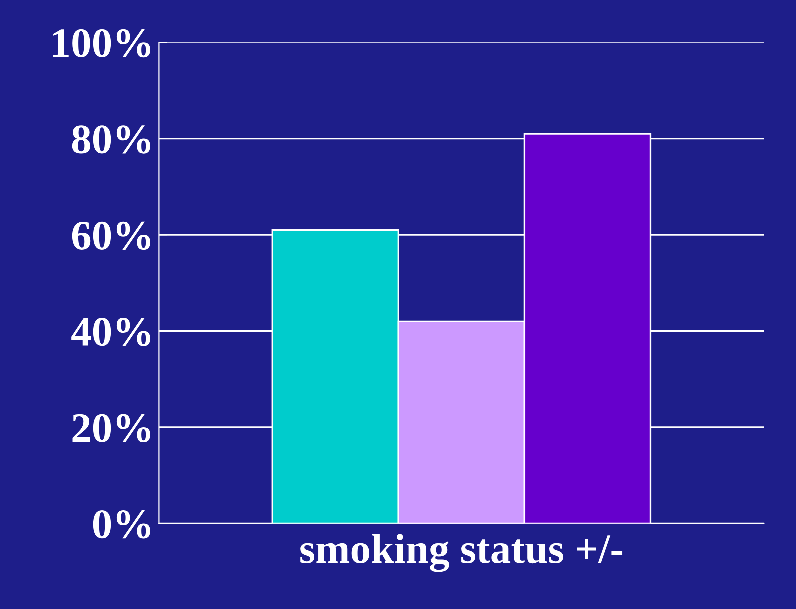 The height and width of the screenshot is (609, 796). What do you see at coordinates (102, 43) in the screenshot?
I see `y-tick-label: 100%` at bounding box center [102, 43].